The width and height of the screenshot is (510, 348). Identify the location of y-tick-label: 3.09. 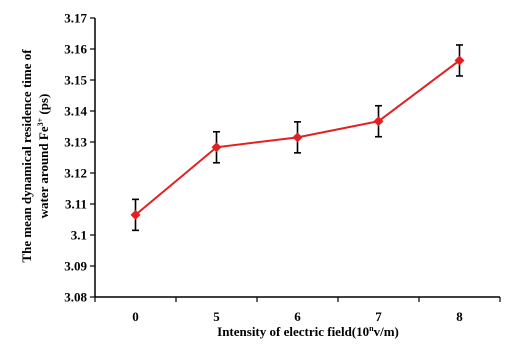
(75, 266).